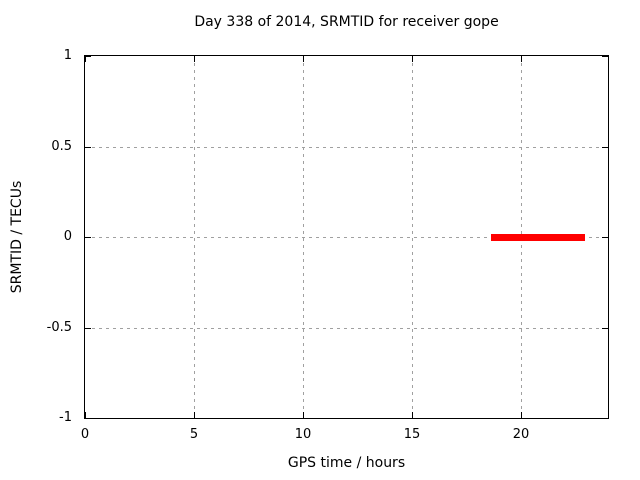 The image size is (640, 480). Describe the element at coordinates (194, 434) in the screenshot. I see `x-tick-label-5: 5` at that location.